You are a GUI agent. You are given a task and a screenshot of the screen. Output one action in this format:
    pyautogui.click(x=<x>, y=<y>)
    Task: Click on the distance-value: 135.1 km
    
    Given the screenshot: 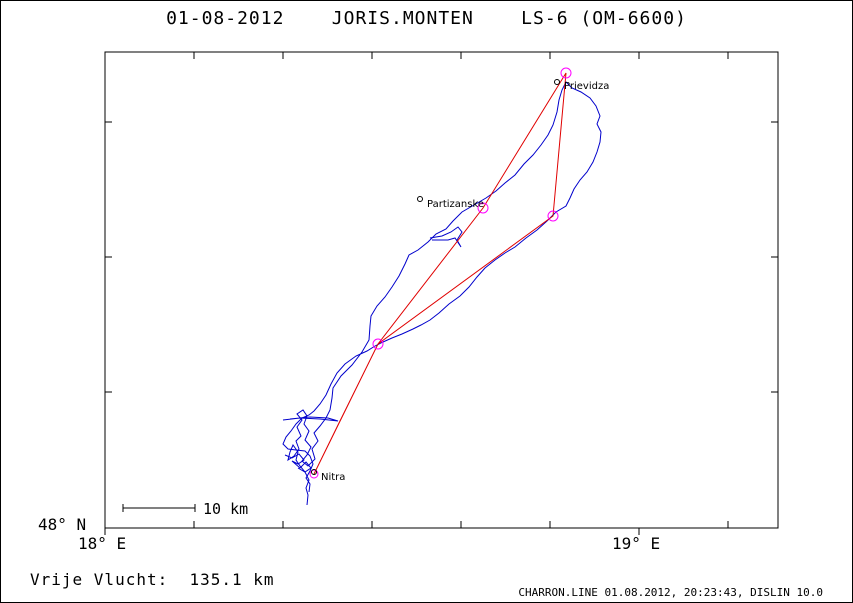 What is the action you would take?
    pyautogui.click(x=232, y=579)
    